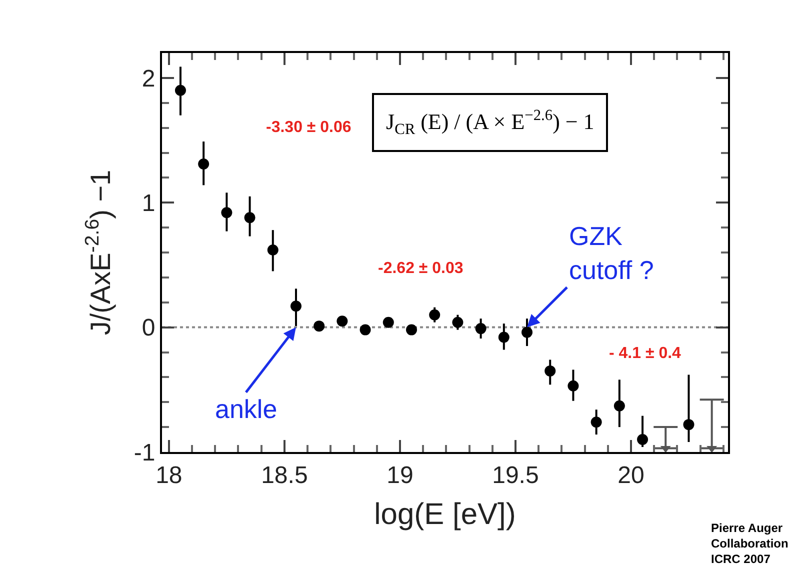  I want to click on y-tick-label: 2, so click(149, 78).